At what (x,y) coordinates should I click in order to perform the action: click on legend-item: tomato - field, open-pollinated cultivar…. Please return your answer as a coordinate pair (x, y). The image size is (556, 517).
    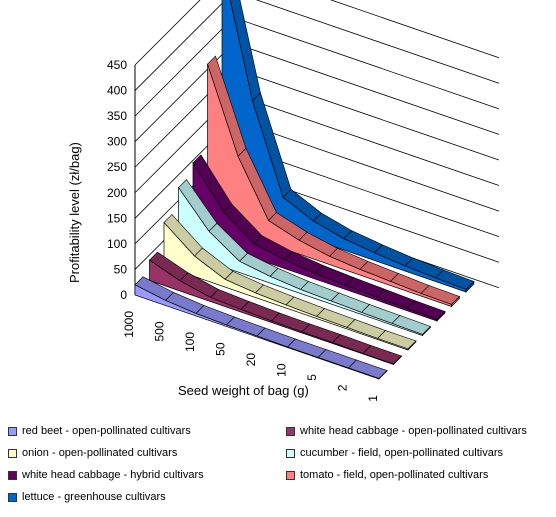
    Looking at the image, I should click on (387, 475).